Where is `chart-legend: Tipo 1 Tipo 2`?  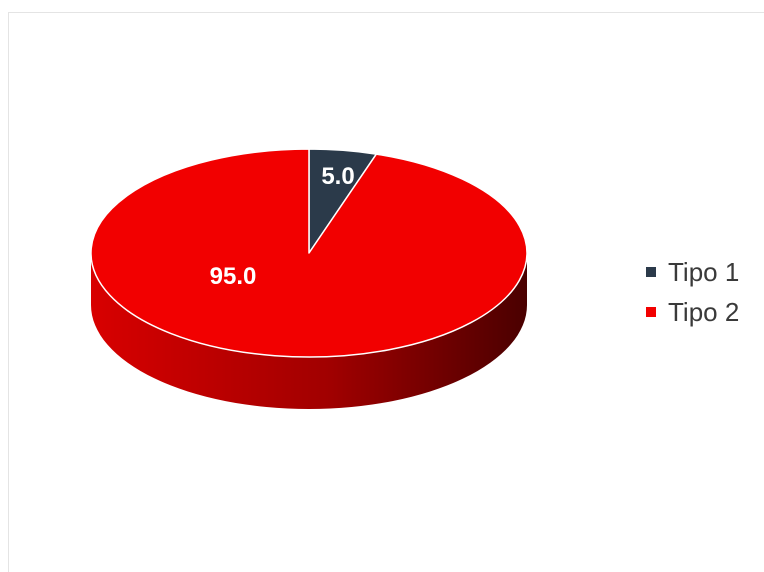 chart-legend: Tipo 1 Tipo 2 is located at coordinates (692, 292).